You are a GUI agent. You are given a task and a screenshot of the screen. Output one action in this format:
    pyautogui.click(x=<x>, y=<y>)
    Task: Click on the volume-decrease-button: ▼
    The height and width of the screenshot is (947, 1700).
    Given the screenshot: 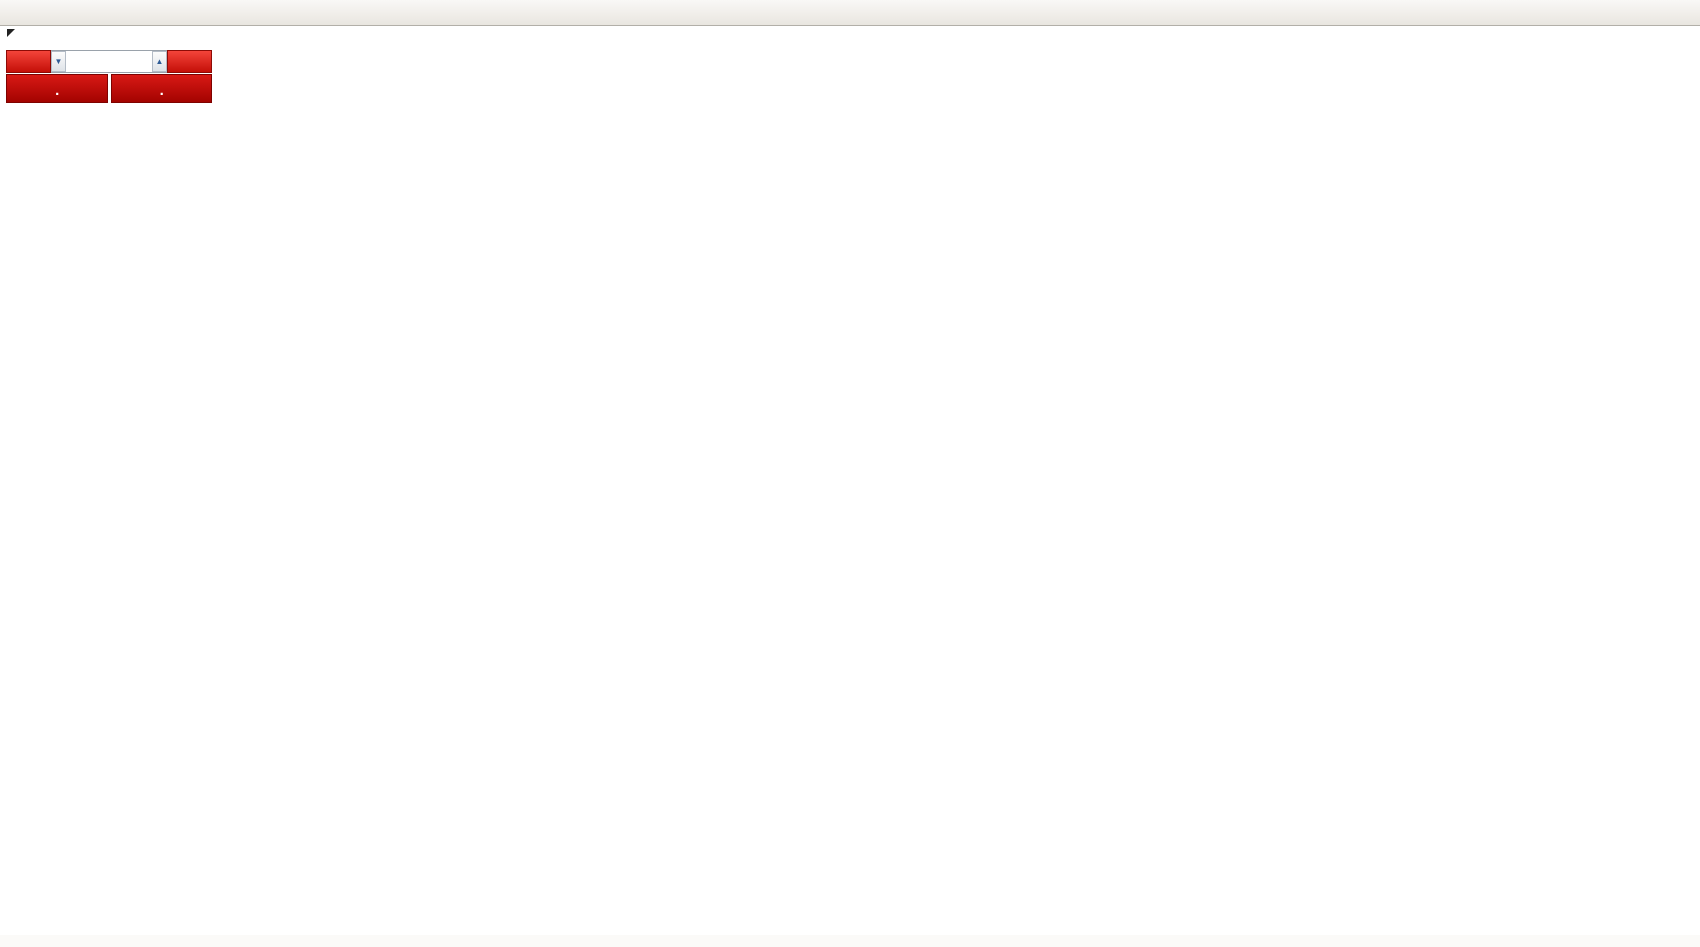 What is the action you would take?
    pyautogui.click(x=58, y=61)
    